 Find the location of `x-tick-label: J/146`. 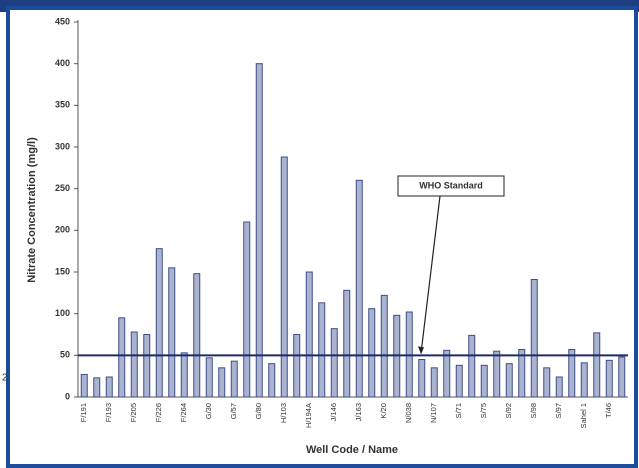

x-tick-label: J/146 is located at coordinates (333, 412).